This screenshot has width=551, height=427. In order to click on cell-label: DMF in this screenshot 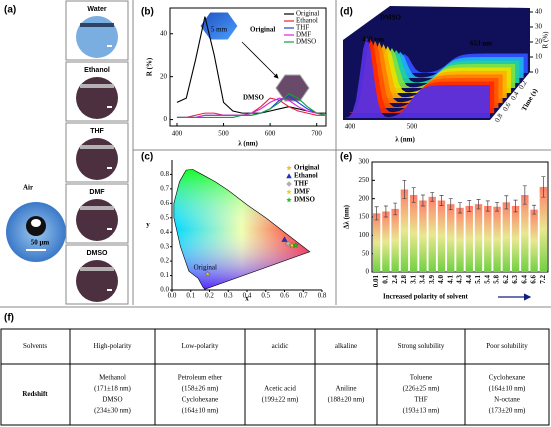, I will do `click(97, 192)`.